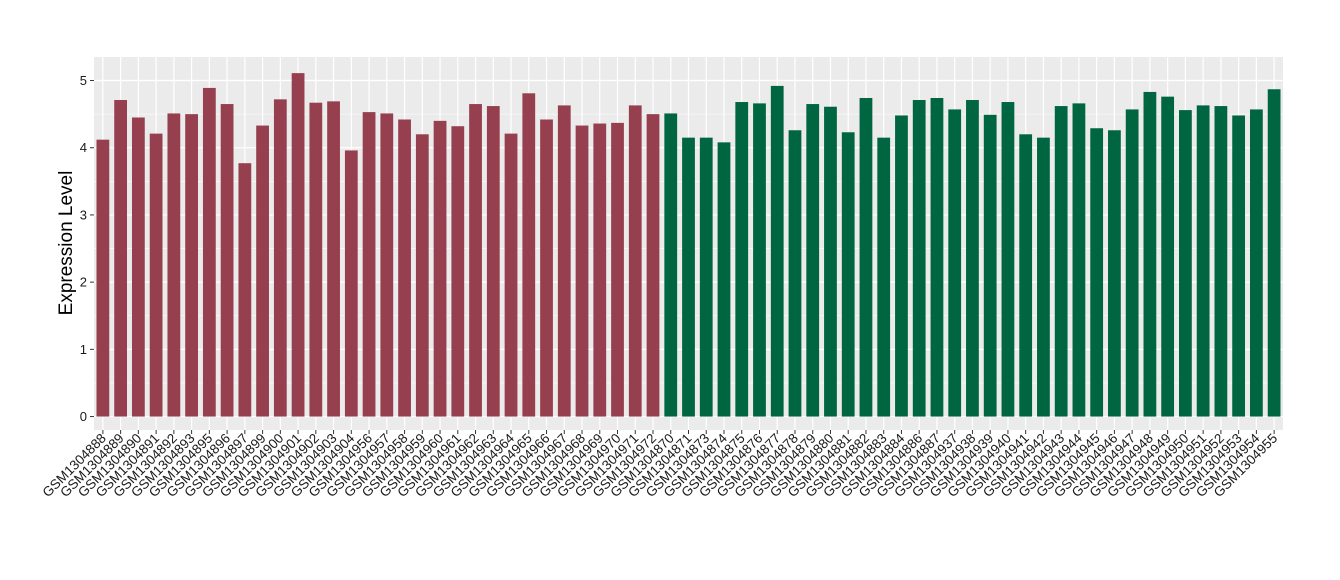  What do you see at coordinates (83, 214) in the screenshot?
I see `y-tick-label: 3` at bounding box center [83, 214].